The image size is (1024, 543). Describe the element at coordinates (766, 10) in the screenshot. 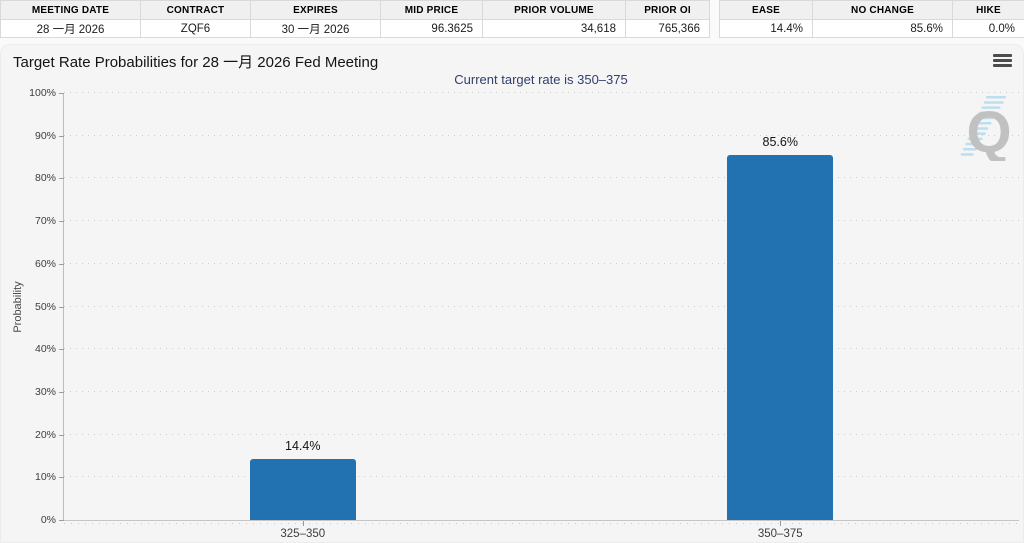

I see `ease-header: EASE` at that location.